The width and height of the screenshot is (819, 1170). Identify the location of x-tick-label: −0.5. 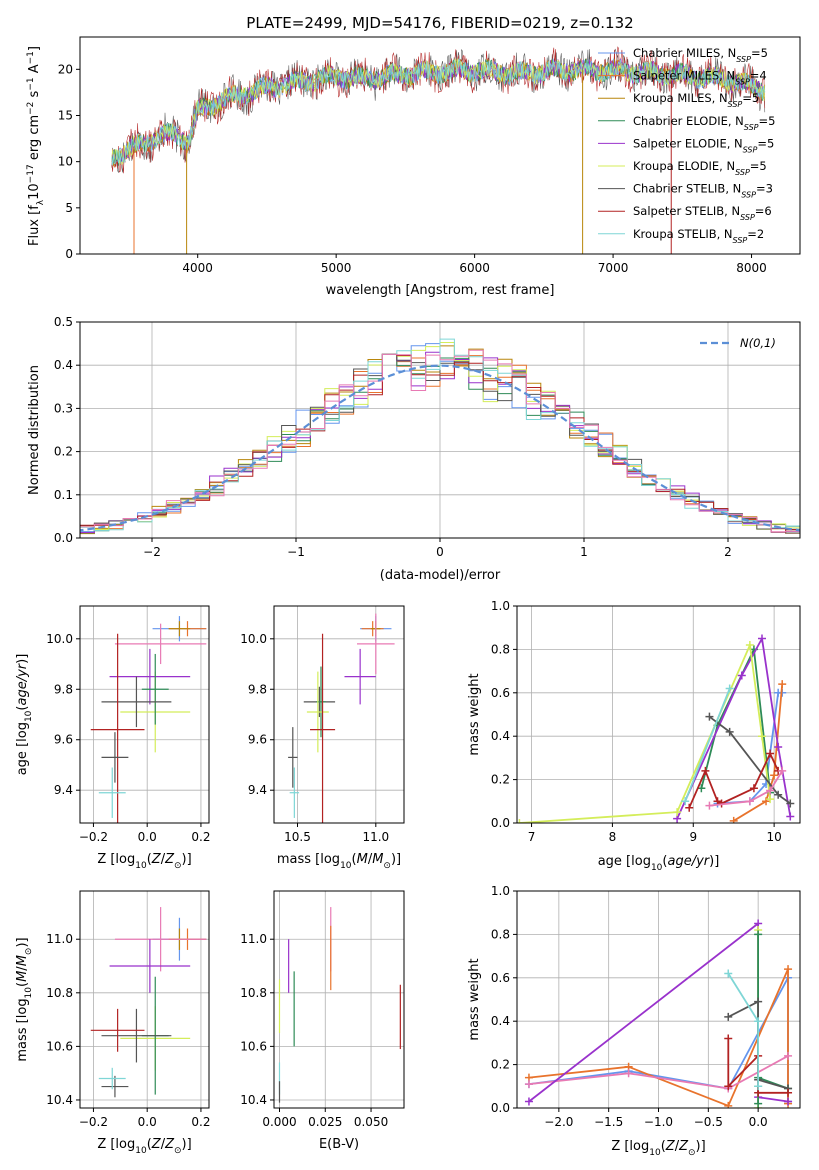
(708, 1122).